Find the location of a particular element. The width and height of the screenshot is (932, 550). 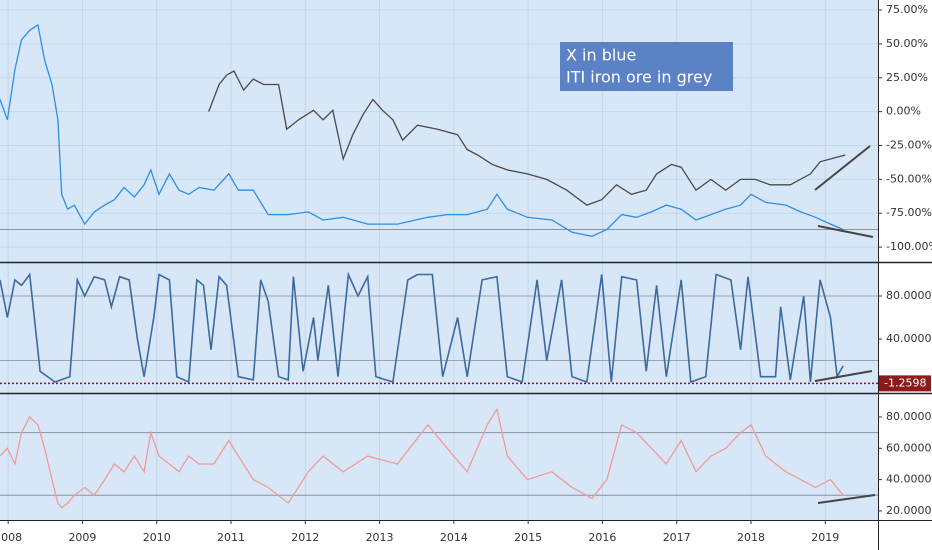

x-tick-label: 2012 is located at coordinates (305, 537).